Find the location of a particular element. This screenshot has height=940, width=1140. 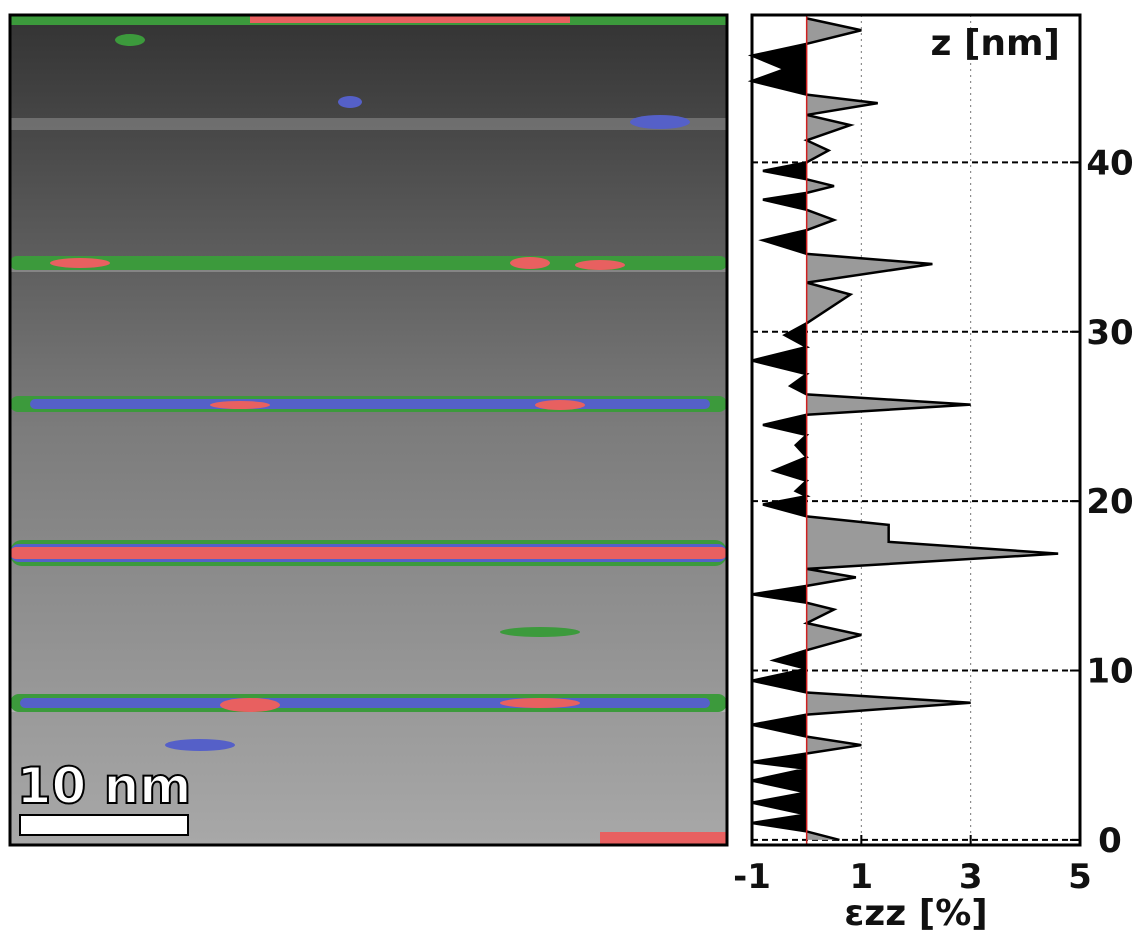

x-tick-label: 5 is located at coordinates (1080, 877).